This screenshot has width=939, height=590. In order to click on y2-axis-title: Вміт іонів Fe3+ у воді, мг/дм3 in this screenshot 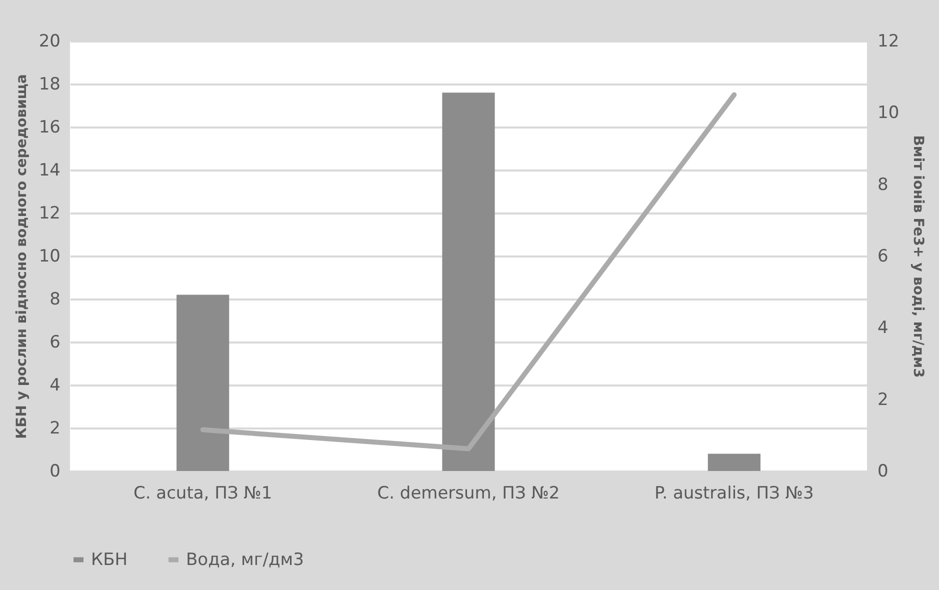, I will do `click(918, 256)`.